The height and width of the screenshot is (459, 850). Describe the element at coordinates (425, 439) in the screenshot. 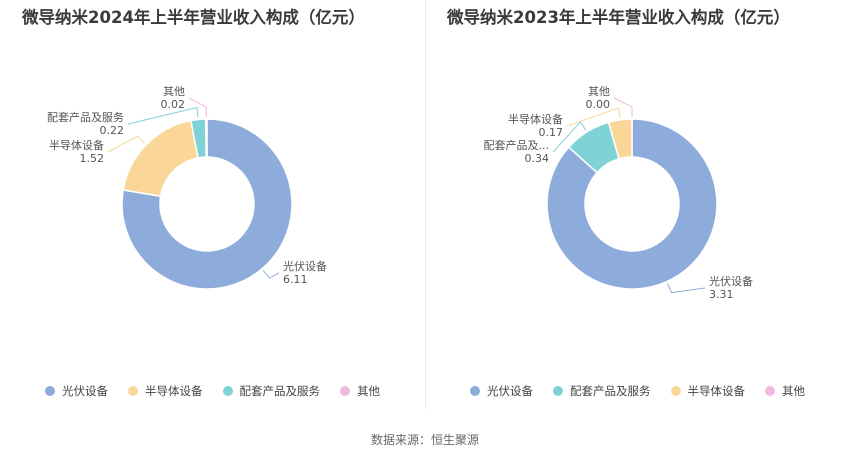

I see `data-source-note: 数据来源：恒生聚源` at that location.